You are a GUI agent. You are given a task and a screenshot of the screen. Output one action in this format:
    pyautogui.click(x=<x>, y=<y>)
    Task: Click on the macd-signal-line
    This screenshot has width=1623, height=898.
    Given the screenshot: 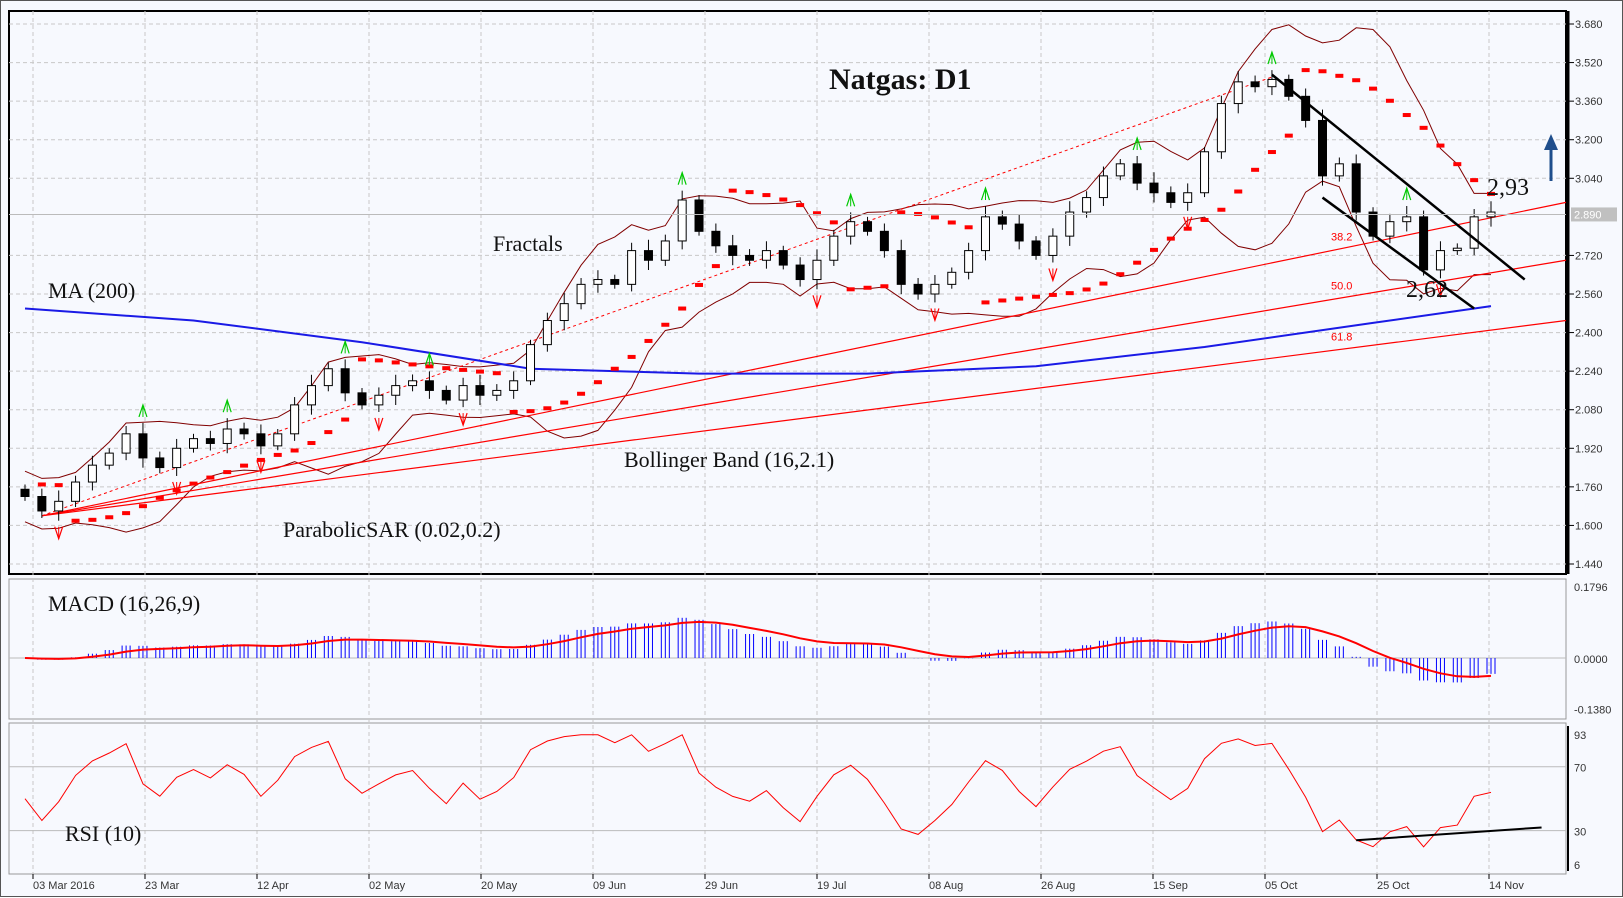 What is the action you would take?
    pyautogui.click(x=758, y=649)
    